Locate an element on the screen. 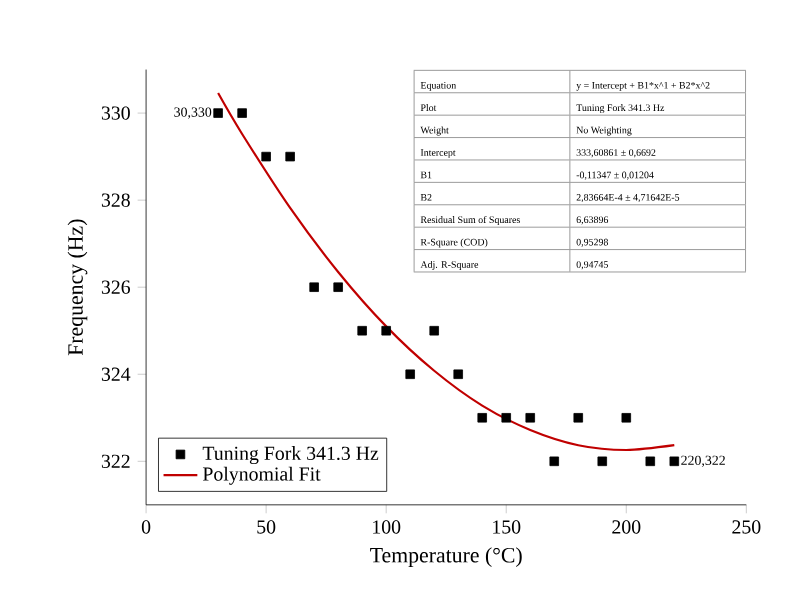  y-axis-title: Frequency (Hz) is located at coordinates (77, 287).